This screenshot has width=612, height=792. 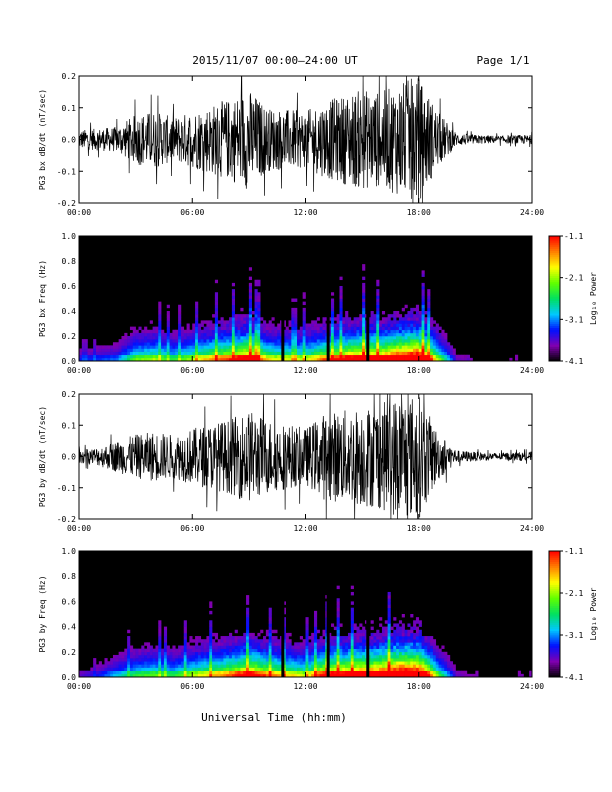 I want to click on spectrogram-gap, so click(x=283, y=614).